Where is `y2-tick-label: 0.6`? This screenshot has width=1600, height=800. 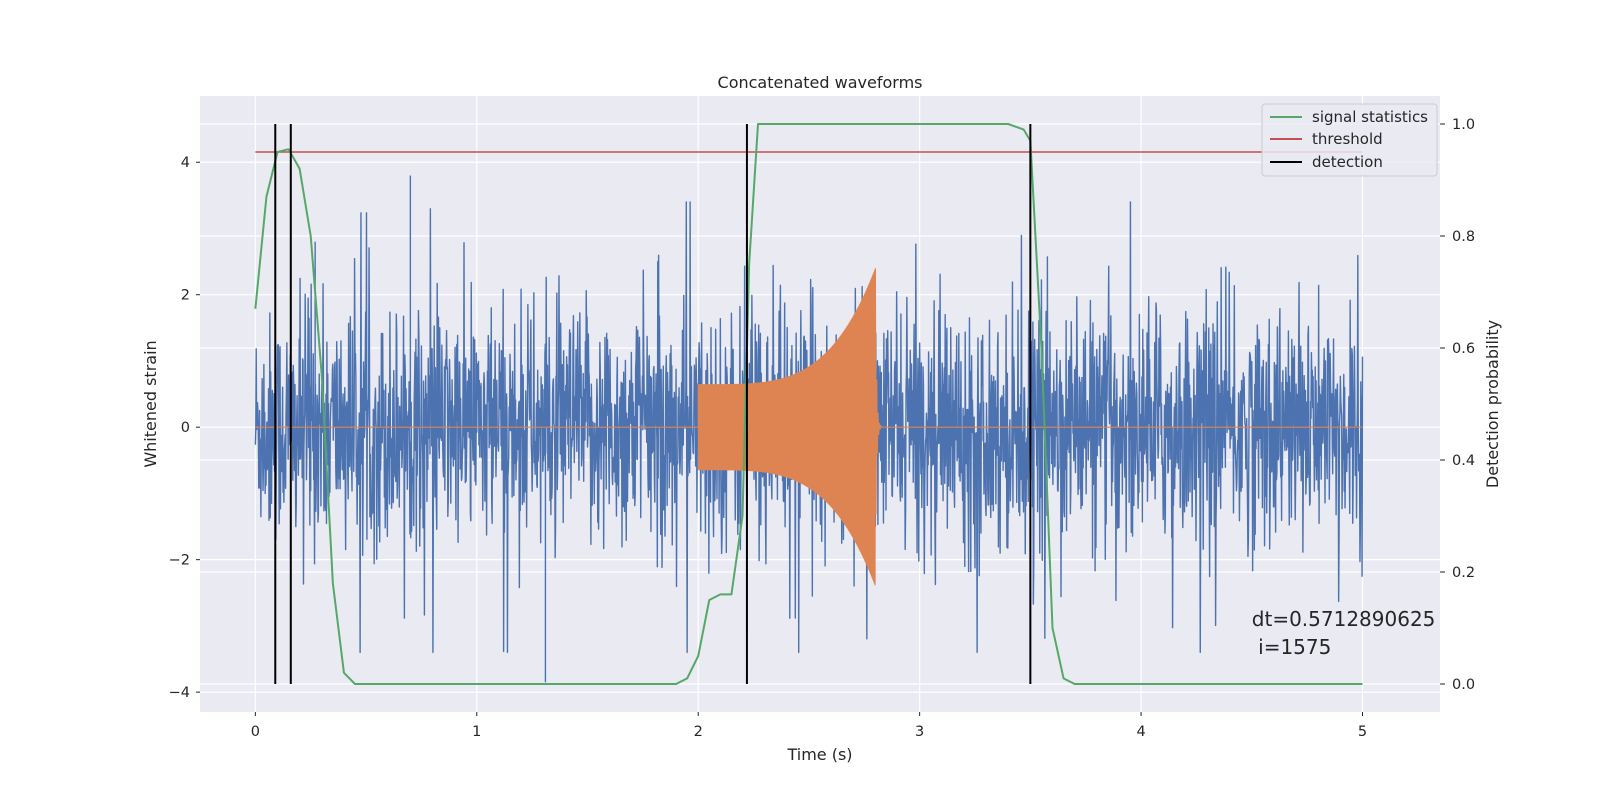 y2-tick-label: 0.6 is located at coordinates (1463, 349).